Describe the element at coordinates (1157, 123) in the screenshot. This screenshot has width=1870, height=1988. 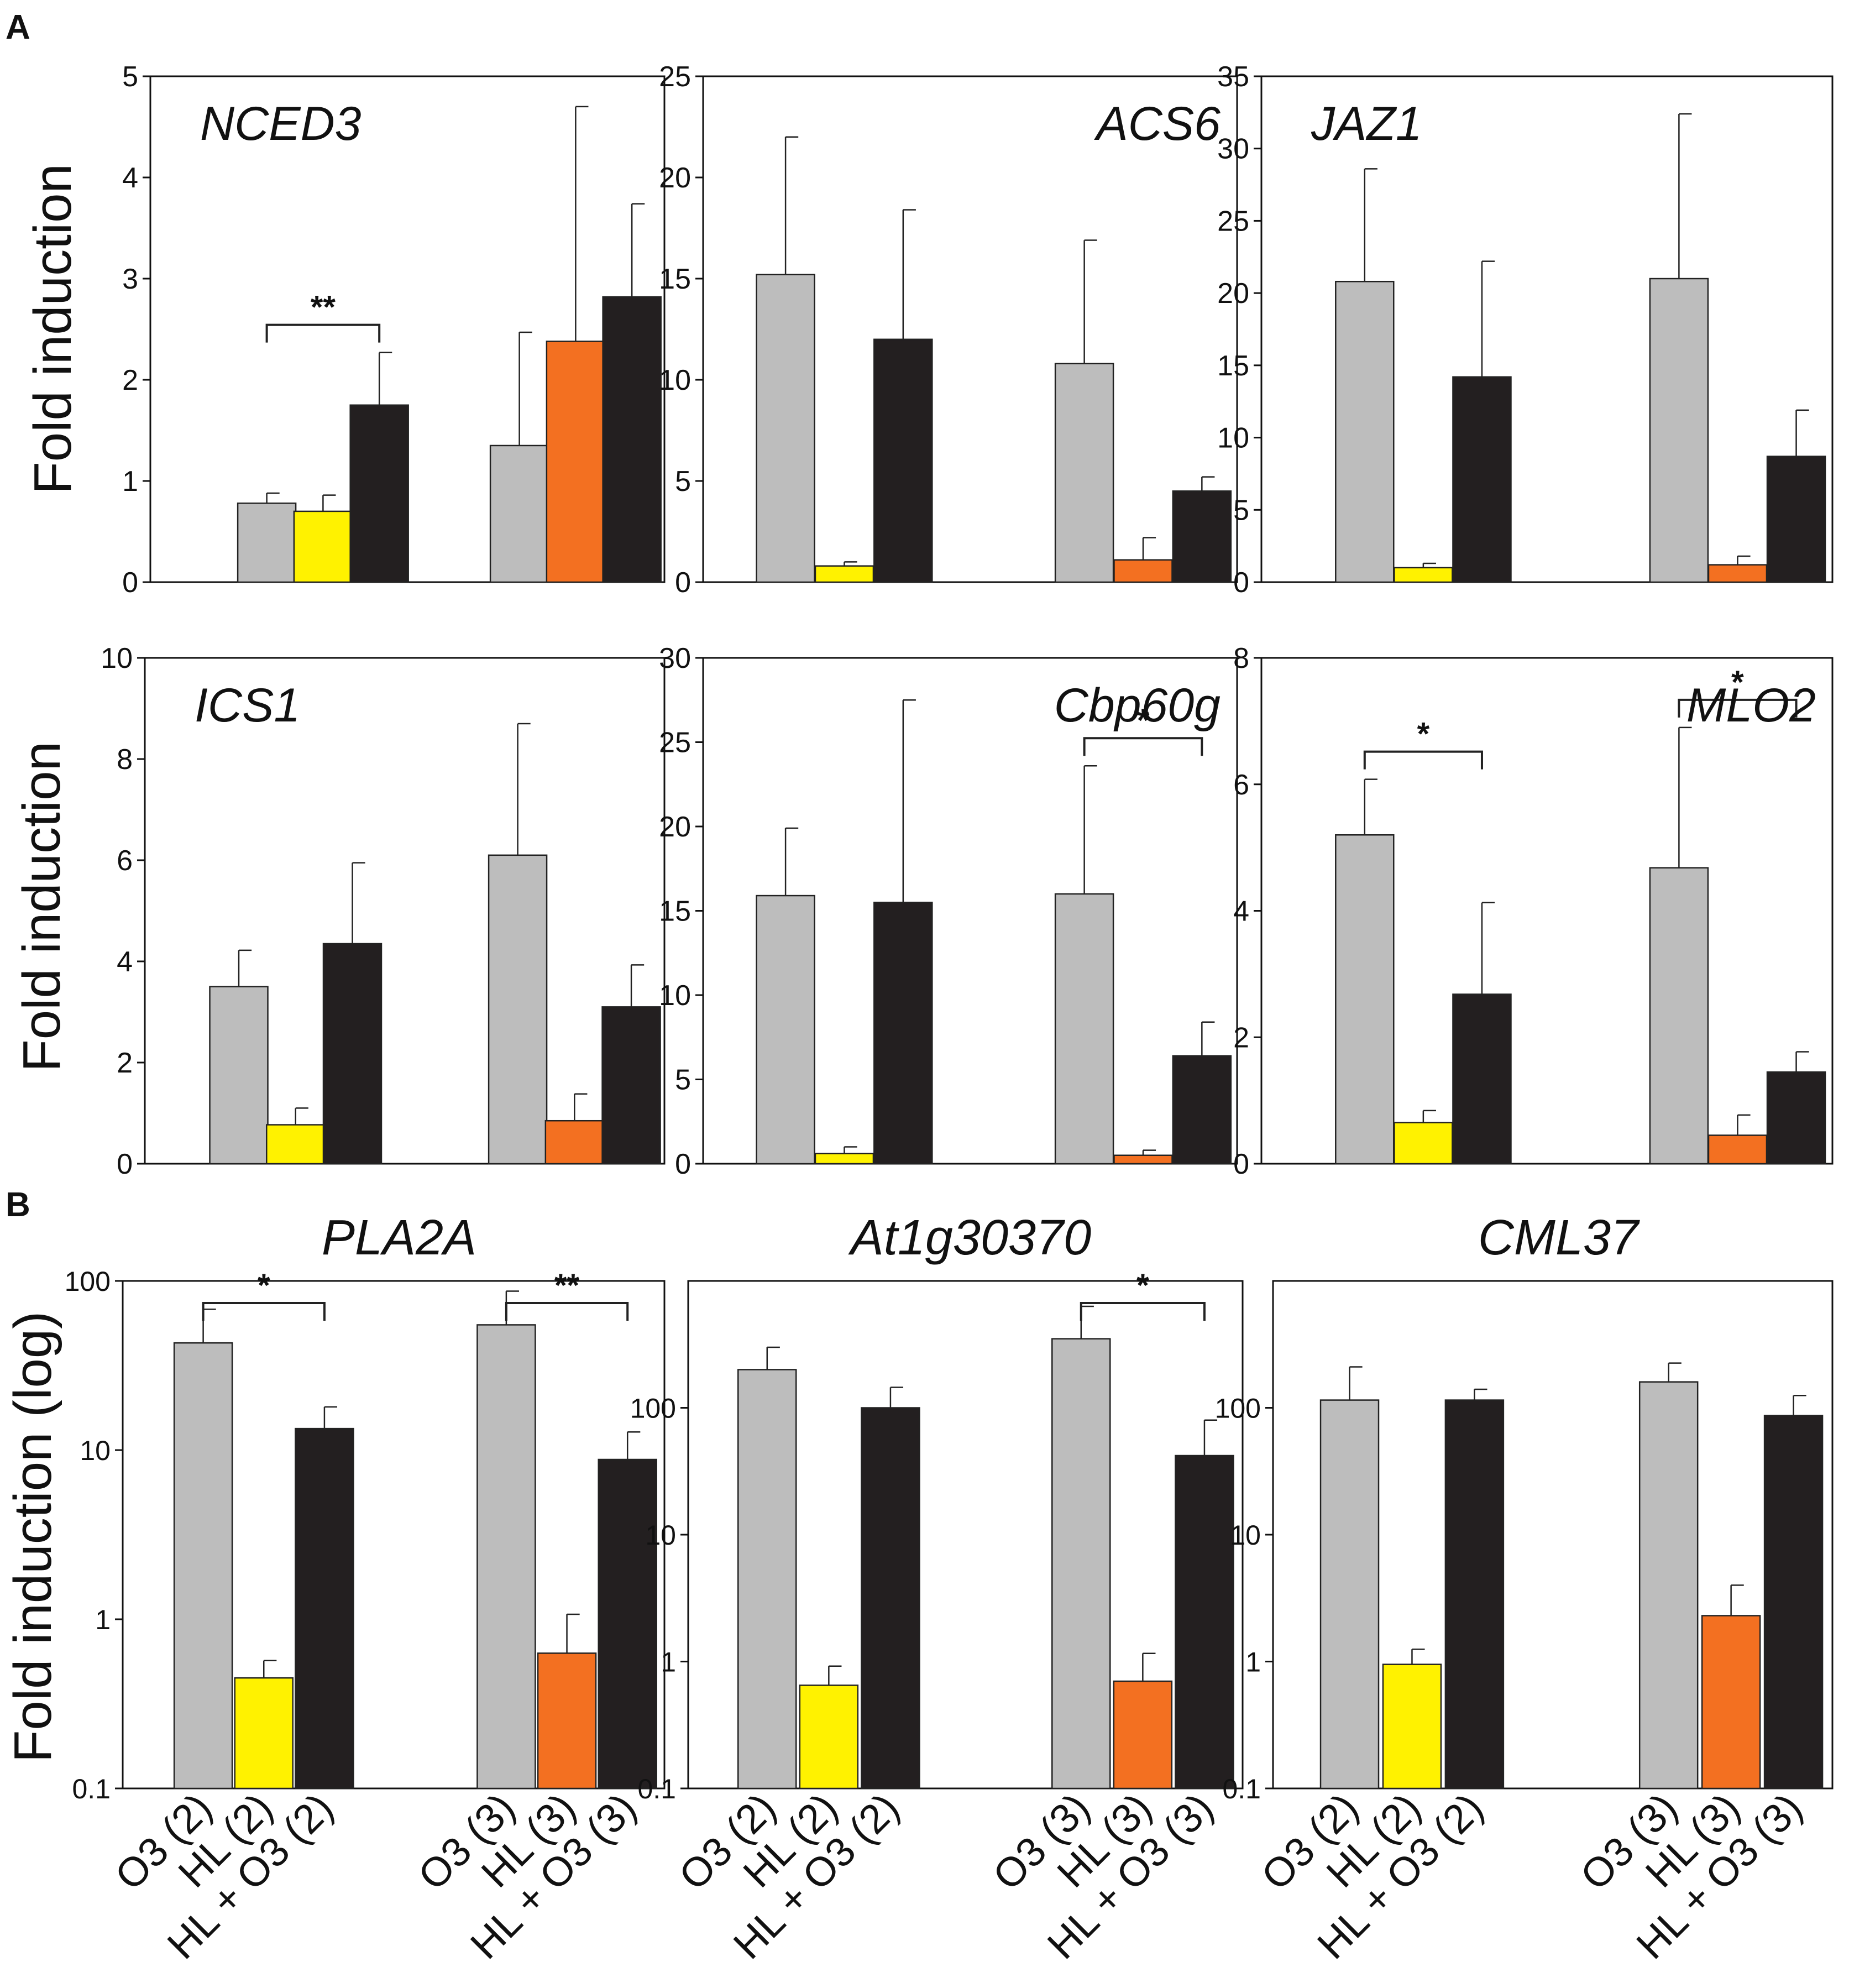
I see `gene-label: ACS6` at that location.